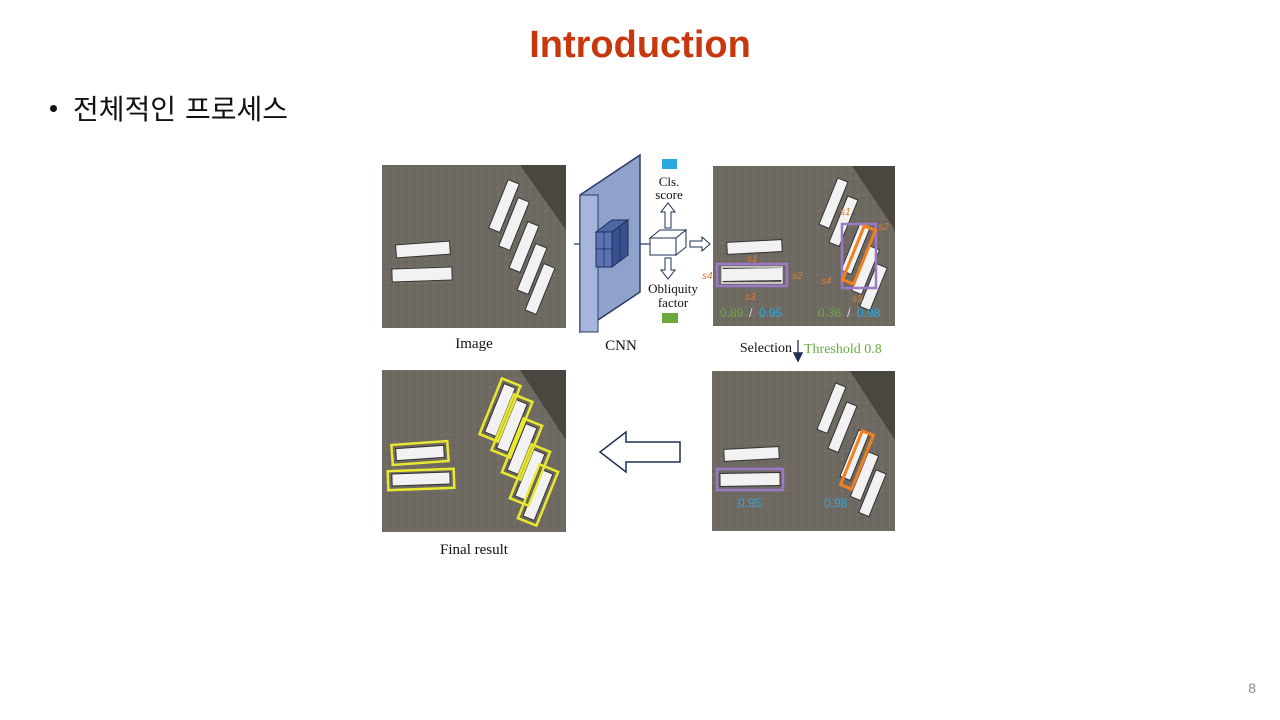 This screenshot has height=720, width=1280. I want to click on arrow-up, so click(668, 215).